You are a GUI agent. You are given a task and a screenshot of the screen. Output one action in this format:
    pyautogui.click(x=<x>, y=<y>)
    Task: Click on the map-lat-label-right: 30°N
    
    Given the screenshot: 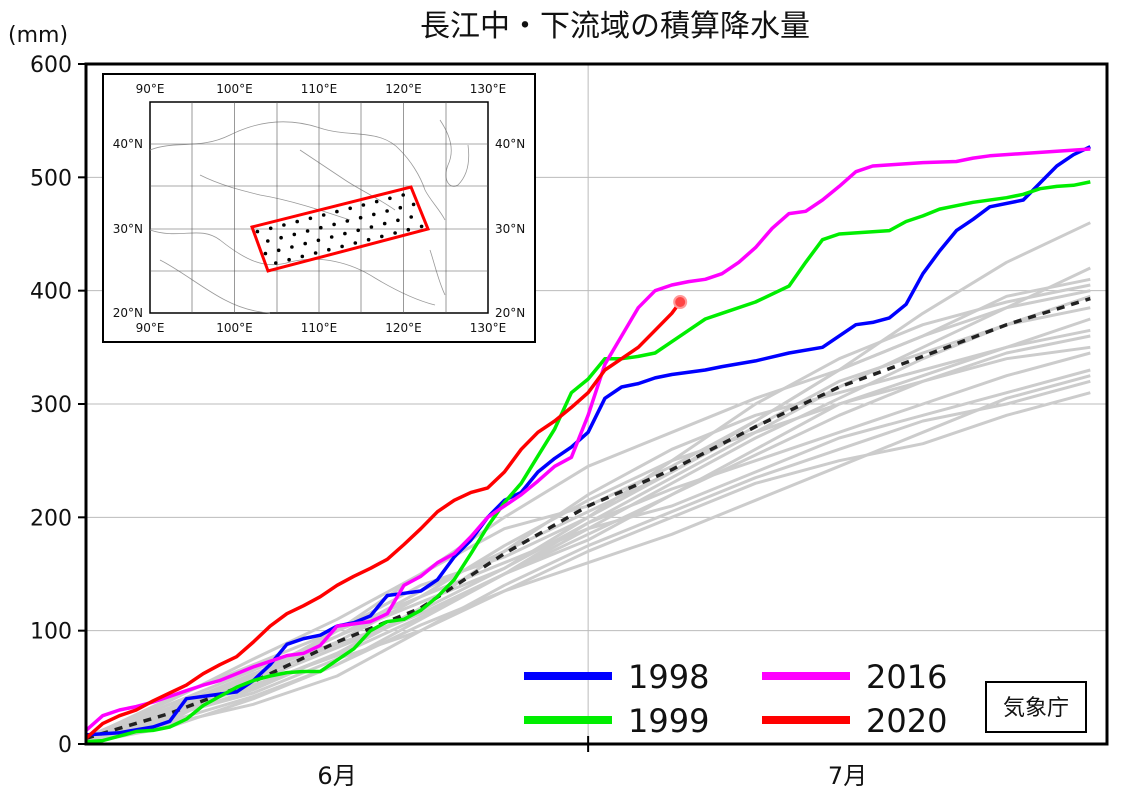 What is the action you would take?
    pyautogui.click(x=510, y=229)
    